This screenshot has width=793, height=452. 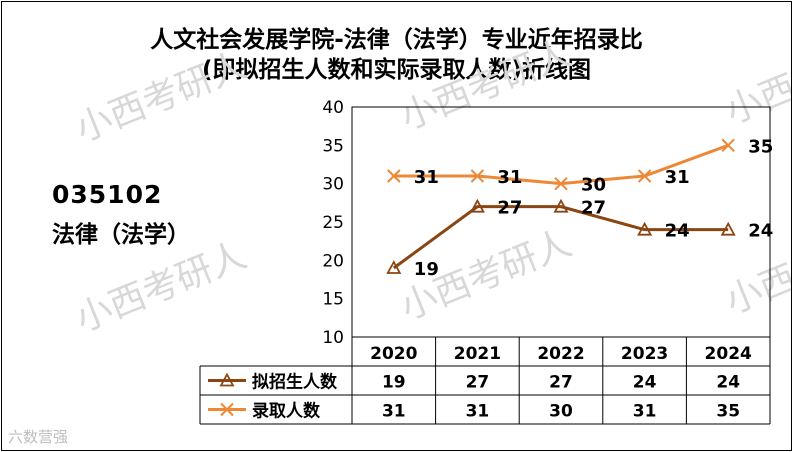 I want to click on y-tick-label-10: 10, so click(x=333, y=338).